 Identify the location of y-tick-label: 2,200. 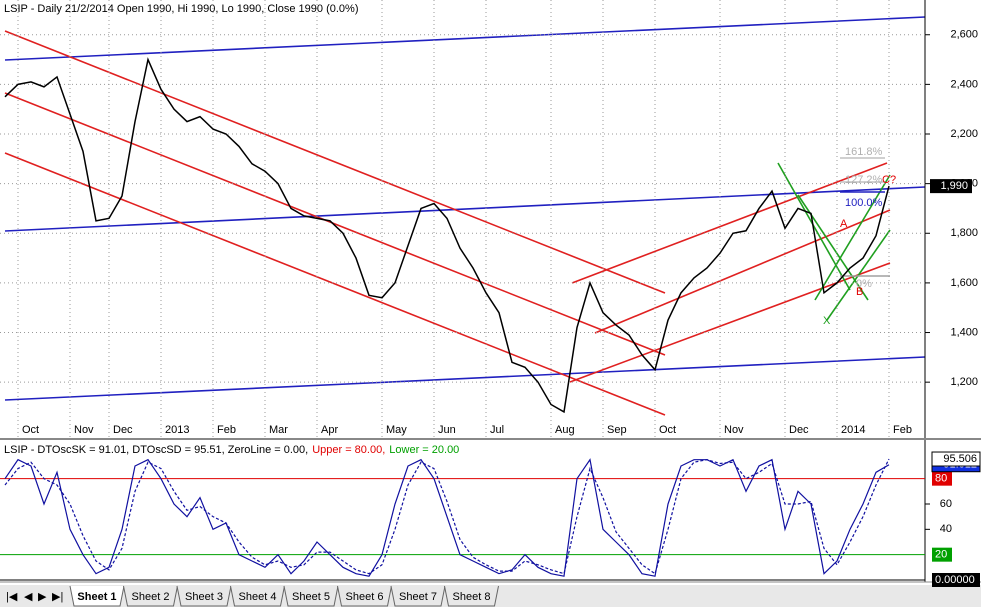
(964, 134).